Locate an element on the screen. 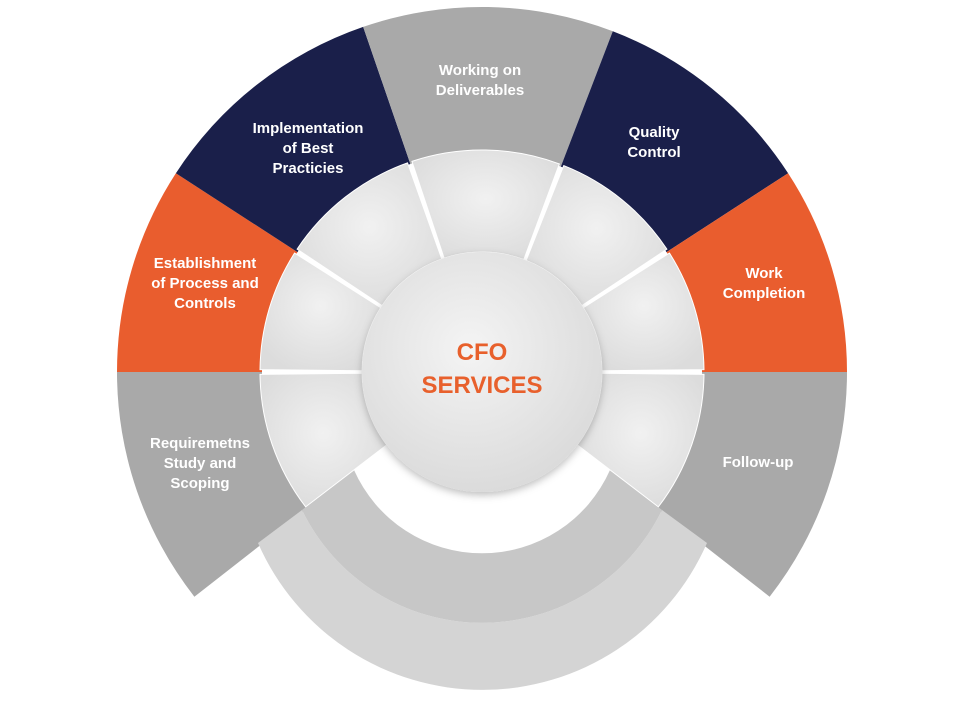  segment-completion is located at coordinates (756, 272).